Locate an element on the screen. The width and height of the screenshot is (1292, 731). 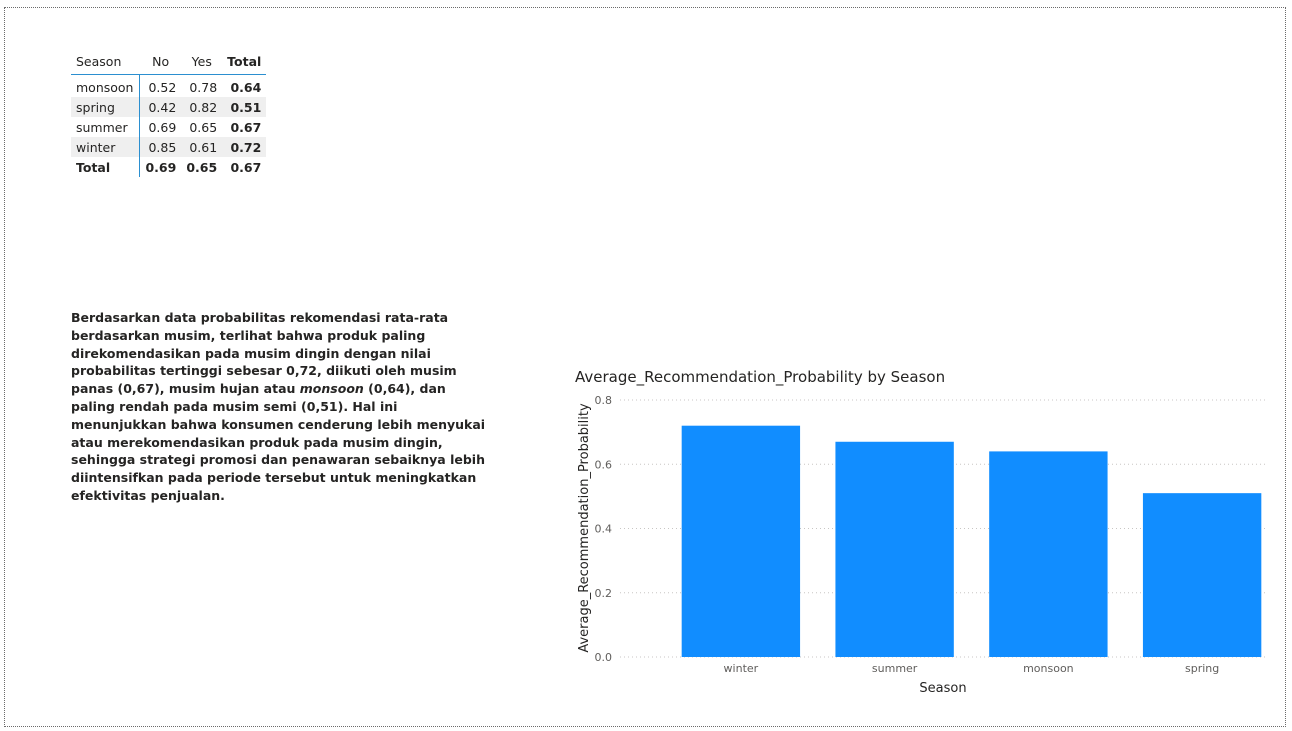
cell-total: 0.67 is located at coordinates (246, 127).